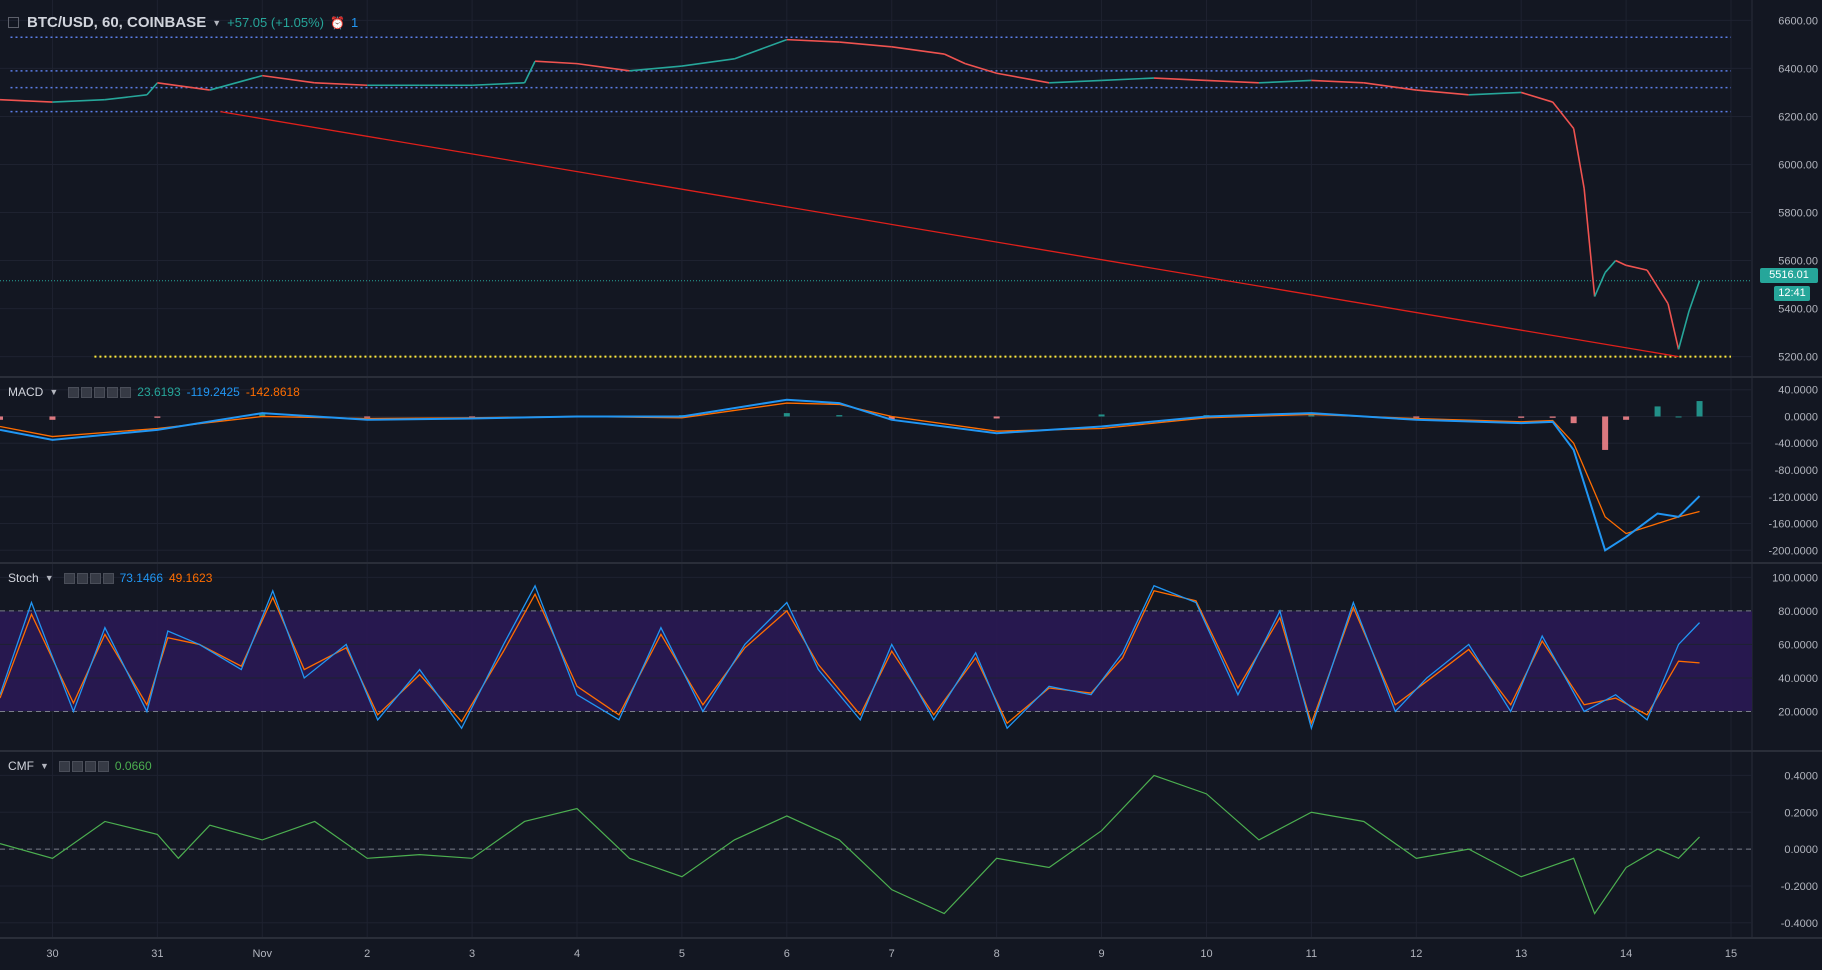 The width and height of the screenshot is (1822, 970). Describe the element at coordinates (21, 766) in the screenshot. I see `cmf-title: CMF` at that location.